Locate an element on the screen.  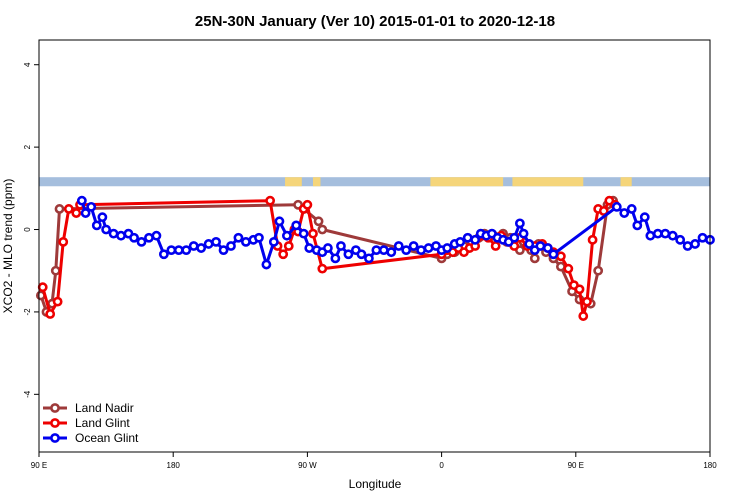
legend-label-ocean-glint: Ocean Glint is located at coordinates (107, 438).